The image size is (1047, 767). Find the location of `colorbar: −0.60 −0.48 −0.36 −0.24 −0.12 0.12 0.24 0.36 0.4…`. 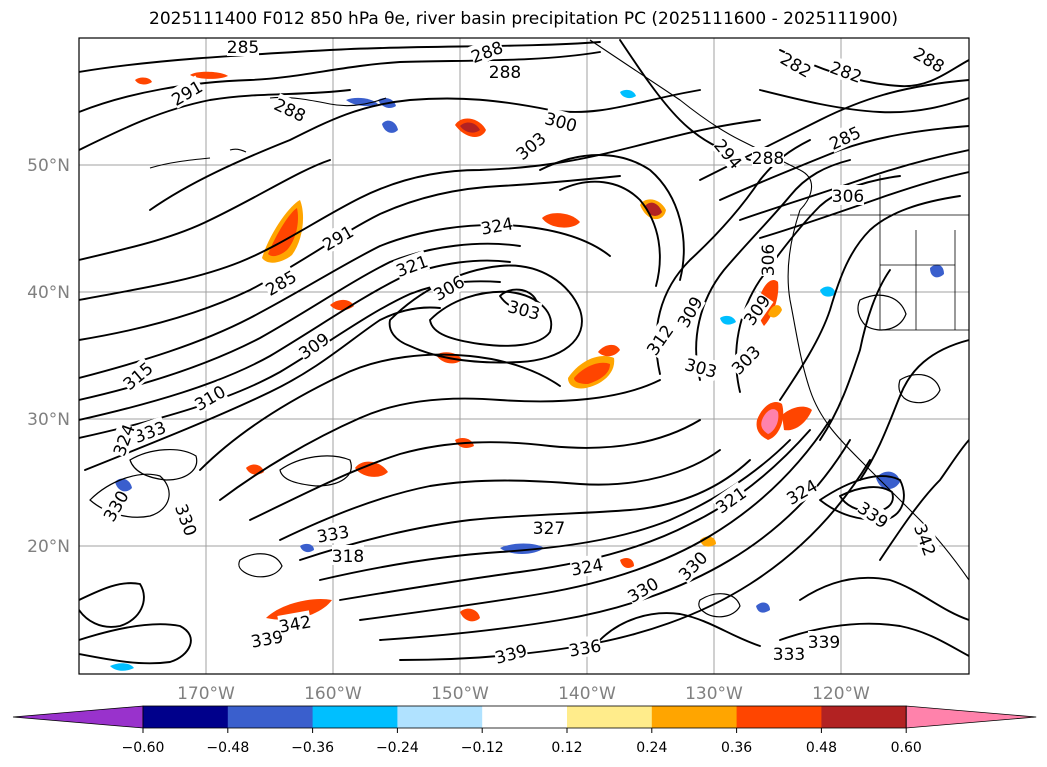

colorbar: −0.60 −0.48 −0.36 −0.24 −0.12 0.12 0.24 0.36 0.4… is located at coordinates (524, 730).